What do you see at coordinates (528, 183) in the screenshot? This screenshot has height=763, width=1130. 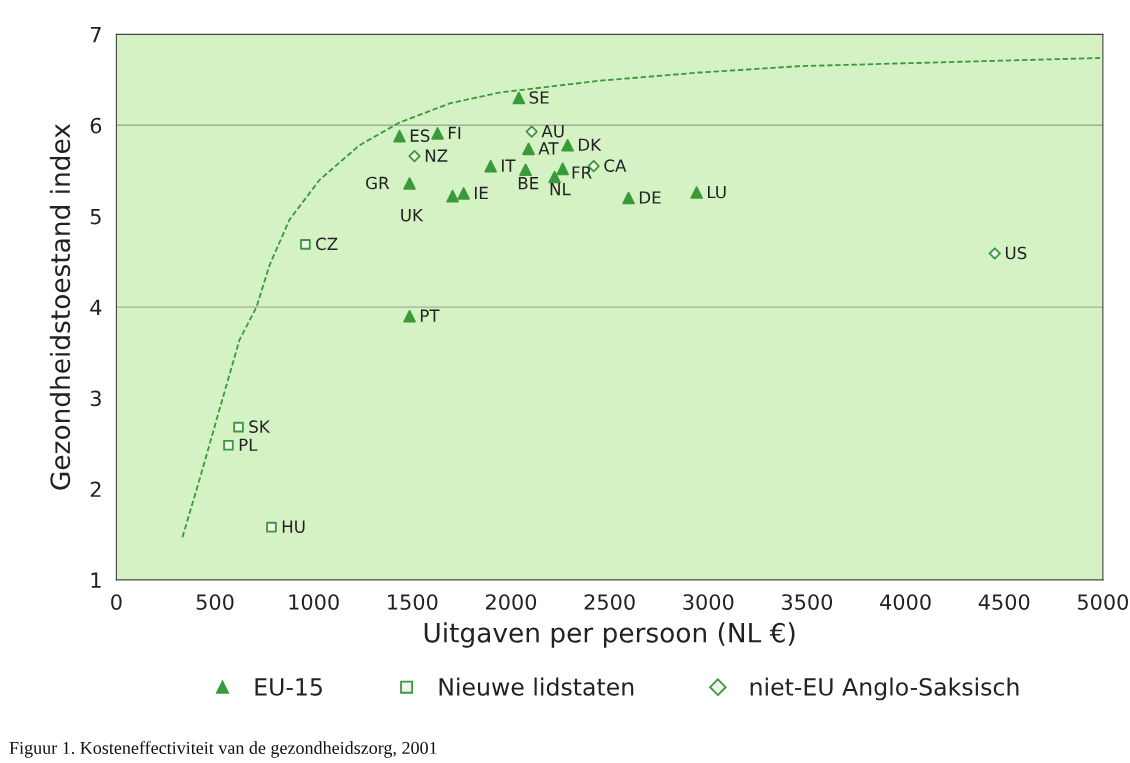 I see `annotation: BE` at bounding box center [528, 183].